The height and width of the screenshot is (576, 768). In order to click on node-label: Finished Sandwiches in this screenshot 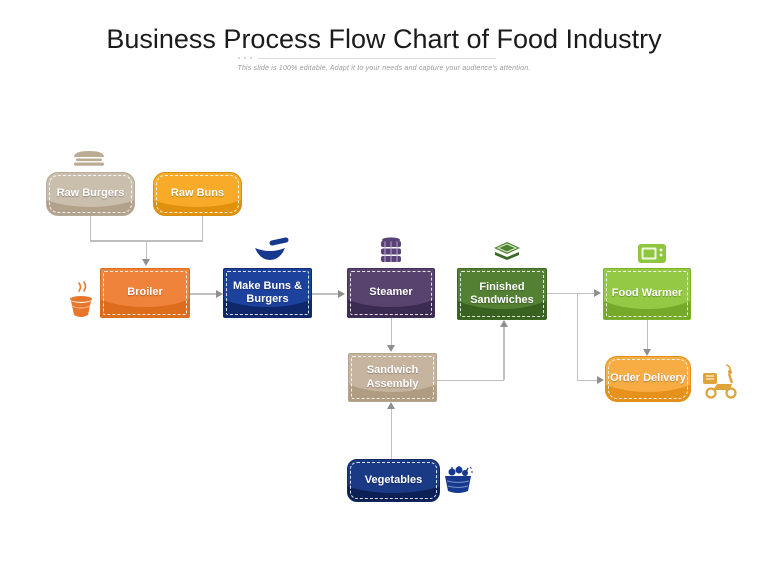, I will do `click(502, 293)`.